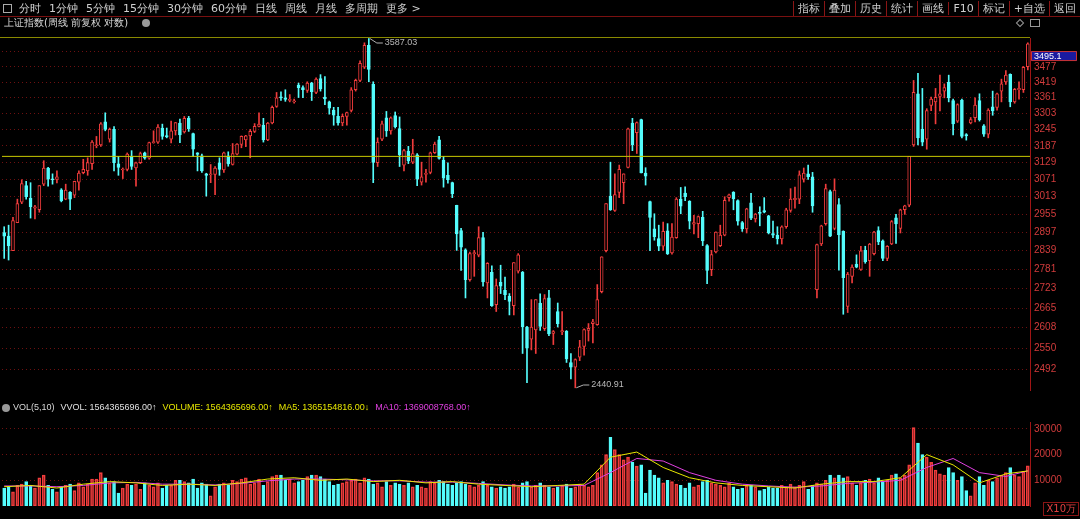 The height and width of the screenshot is (519, 1080). Describe the element at coordinates (1045, 368) in the screenshot. I see `y-tick-label: 2492` at that location.